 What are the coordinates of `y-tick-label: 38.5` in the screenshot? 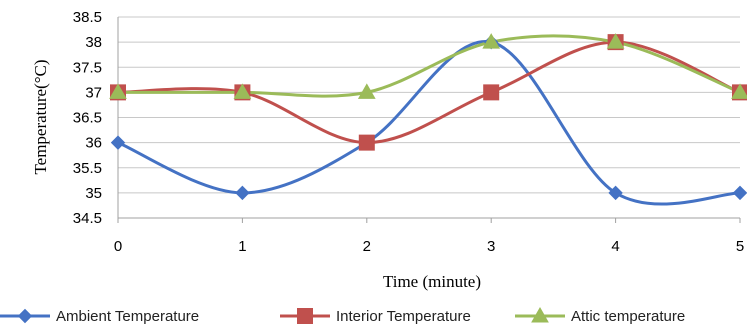 It's located at (87, 17).